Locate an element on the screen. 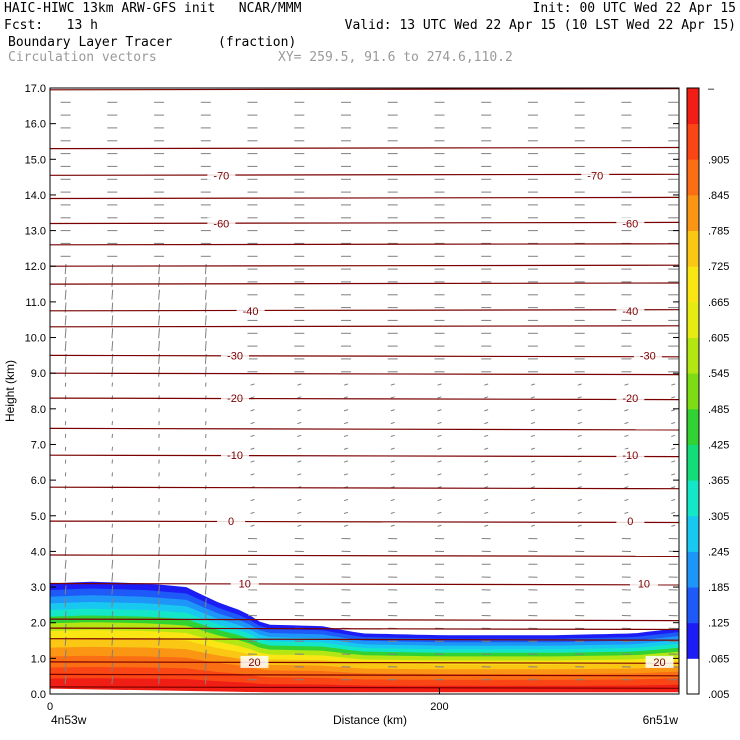  contour-label: -70 is located at coordinates (595, 176).